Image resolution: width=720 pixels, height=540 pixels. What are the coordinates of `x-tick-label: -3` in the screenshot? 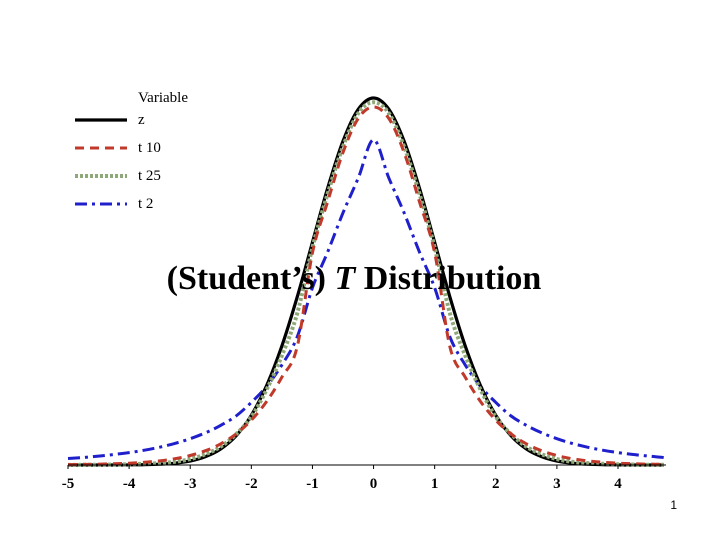 It's located at (190, 484).